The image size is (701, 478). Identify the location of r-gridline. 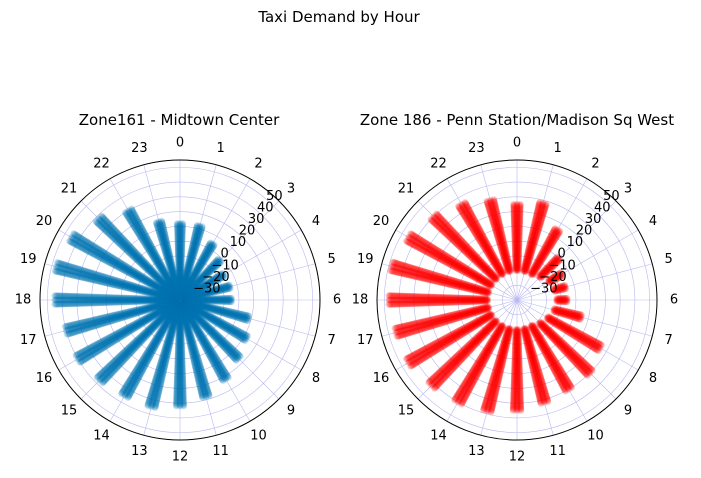
(180, 300).